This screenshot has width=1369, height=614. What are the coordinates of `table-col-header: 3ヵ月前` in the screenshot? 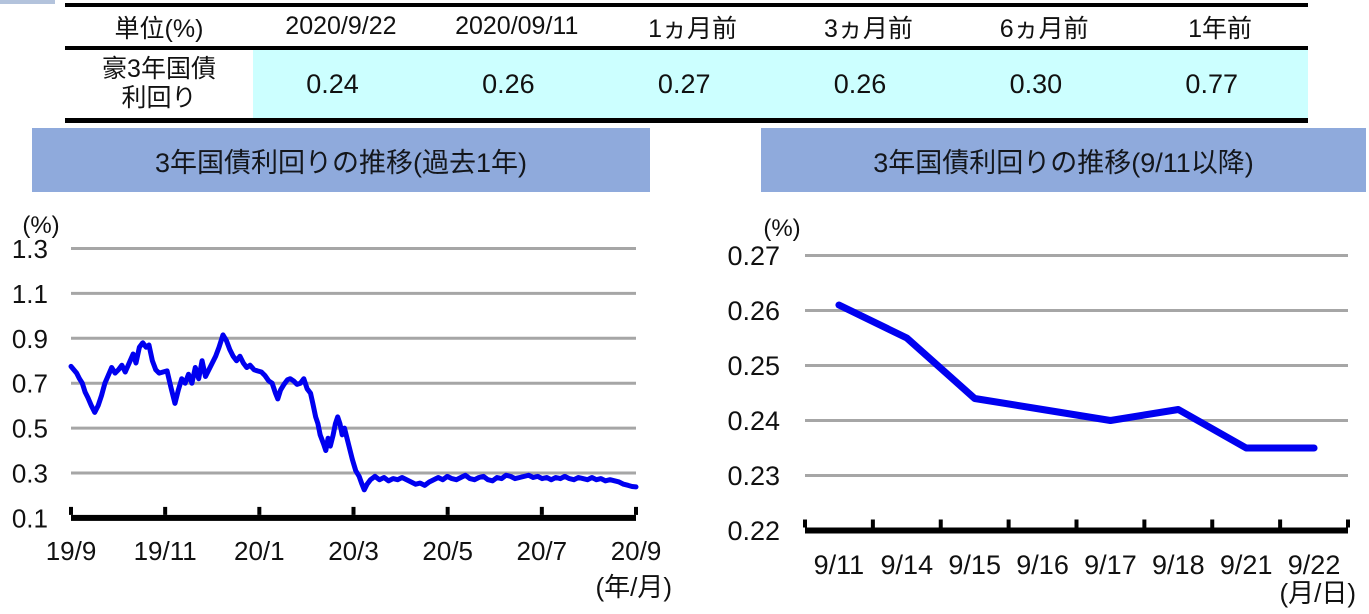 It's located at (868, 28).